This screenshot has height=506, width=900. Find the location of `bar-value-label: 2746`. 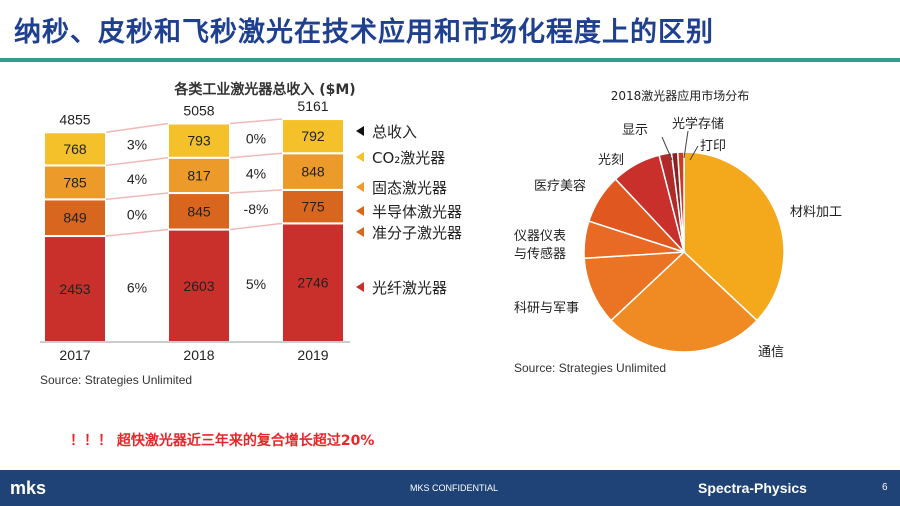

bar-value-label: 2746 is located at coordinates (312, 283).